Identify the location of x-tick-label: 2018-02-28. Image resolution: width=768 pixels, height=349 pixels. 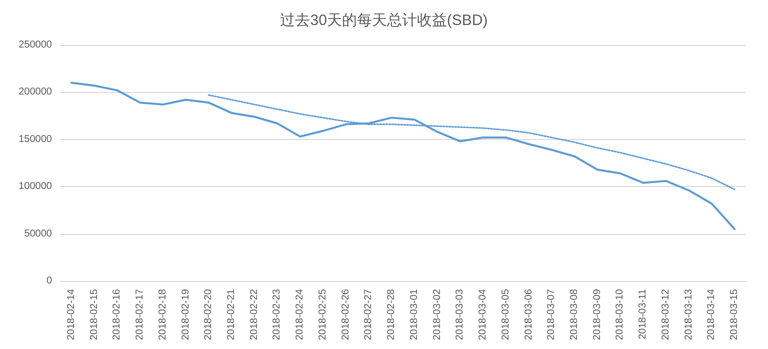
(392, 314).